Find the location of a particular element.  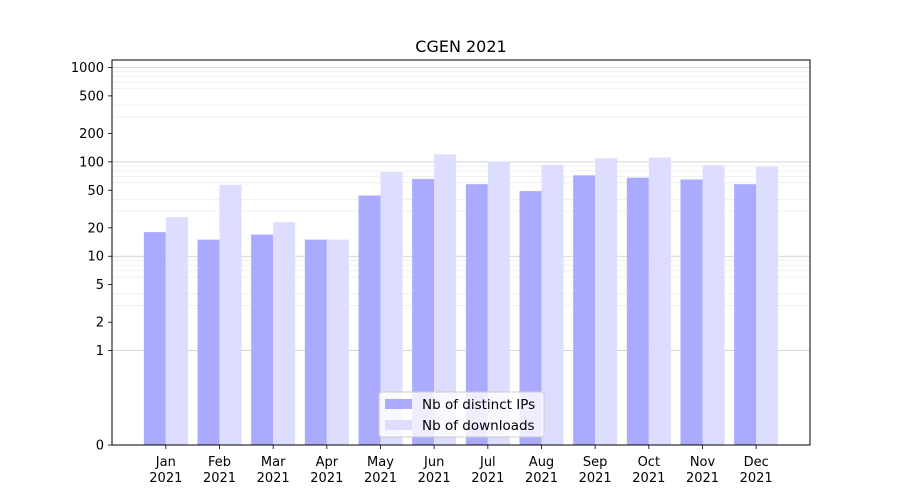

y-tick-label: 2 is located at coordinates (100, 323).